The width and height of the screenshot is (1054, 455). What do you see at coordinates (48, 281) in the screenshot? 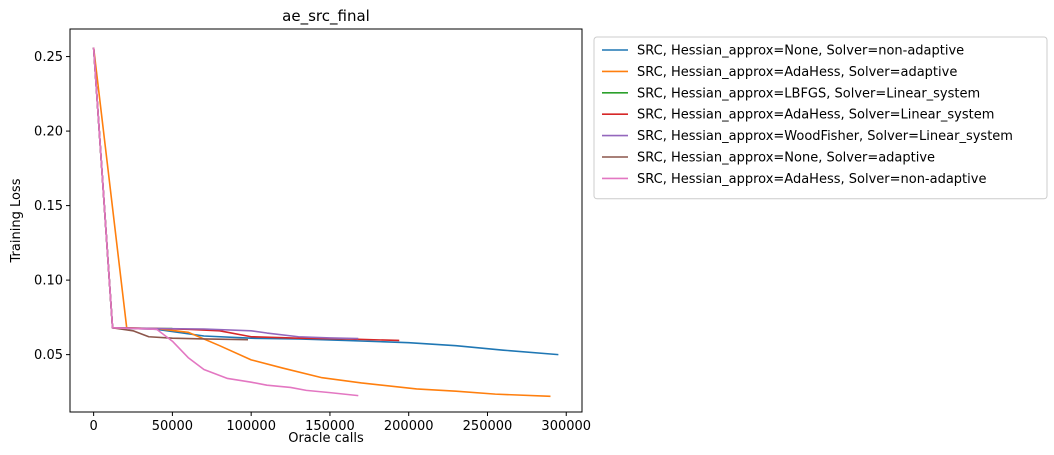
I see `y-tick-label: 0.10` at bounding box center [48, 281].